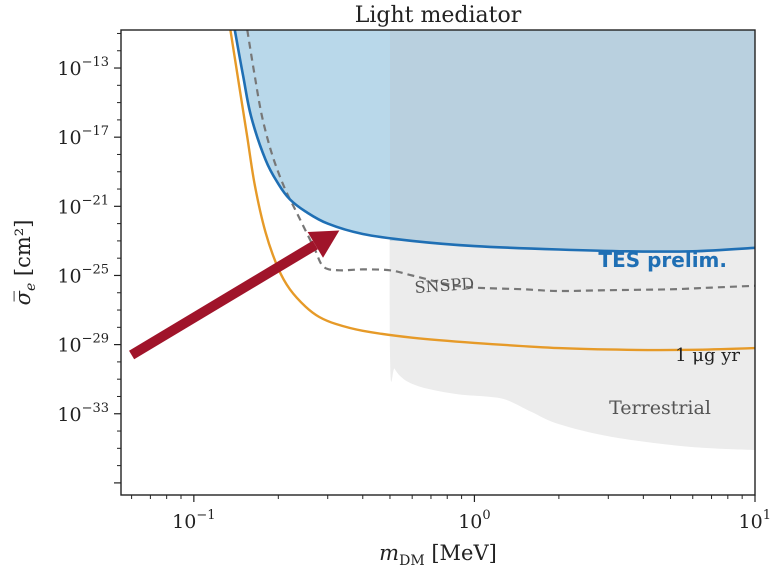  What do you see at coordinates (438, 555) in the screenshot?
I see `x-axis-label: mDM [MeV]` at bounding box center [438, 555].